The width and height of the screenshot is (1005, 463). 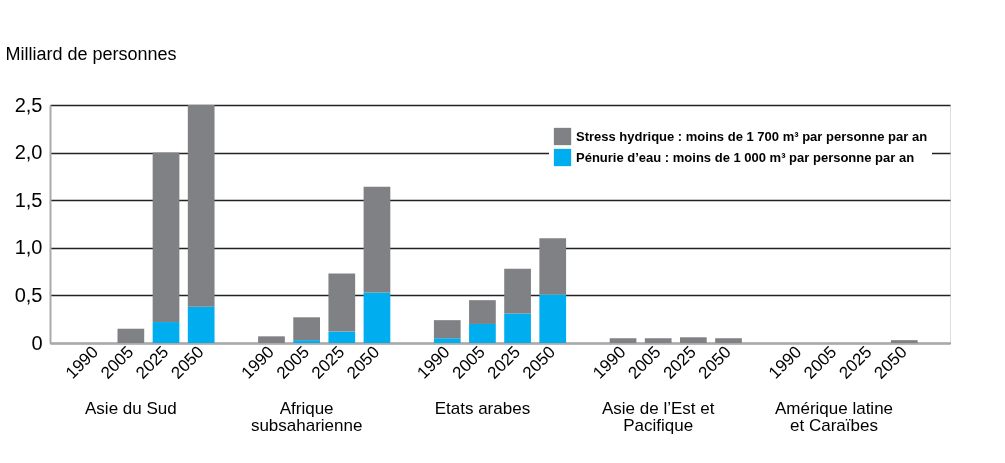 I want to click on y-axis-title: Milliard de personnes, so click(x=91, y=53).